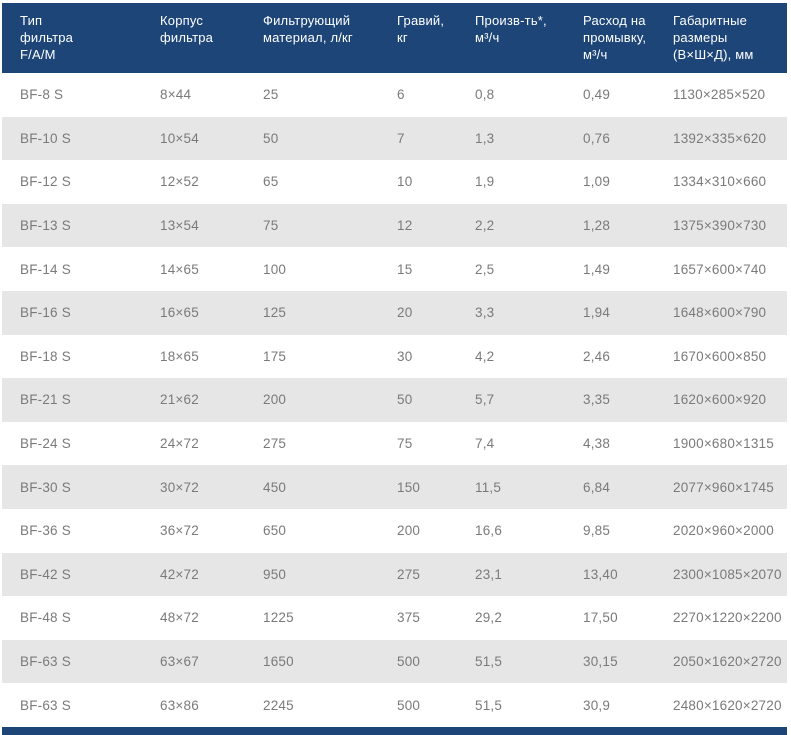  What do you see at coordinates (485, 400) in the screenshot?
I see `cell-capacity: 5,7` at bounding box center [485, 400].